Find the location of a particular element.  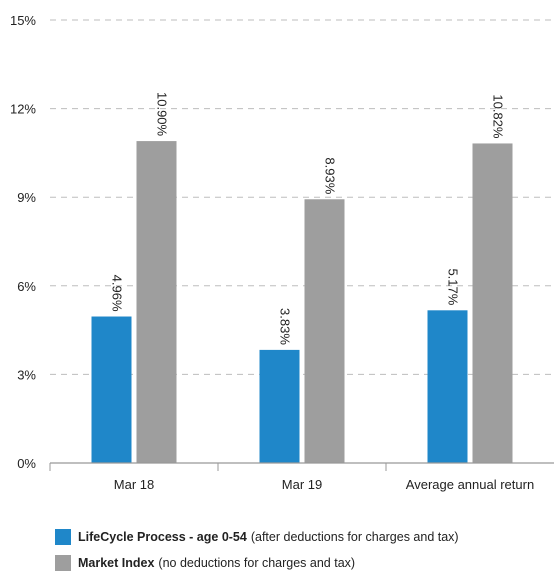

x-category-label: Mar 18 is located at coordinates (134, 484).